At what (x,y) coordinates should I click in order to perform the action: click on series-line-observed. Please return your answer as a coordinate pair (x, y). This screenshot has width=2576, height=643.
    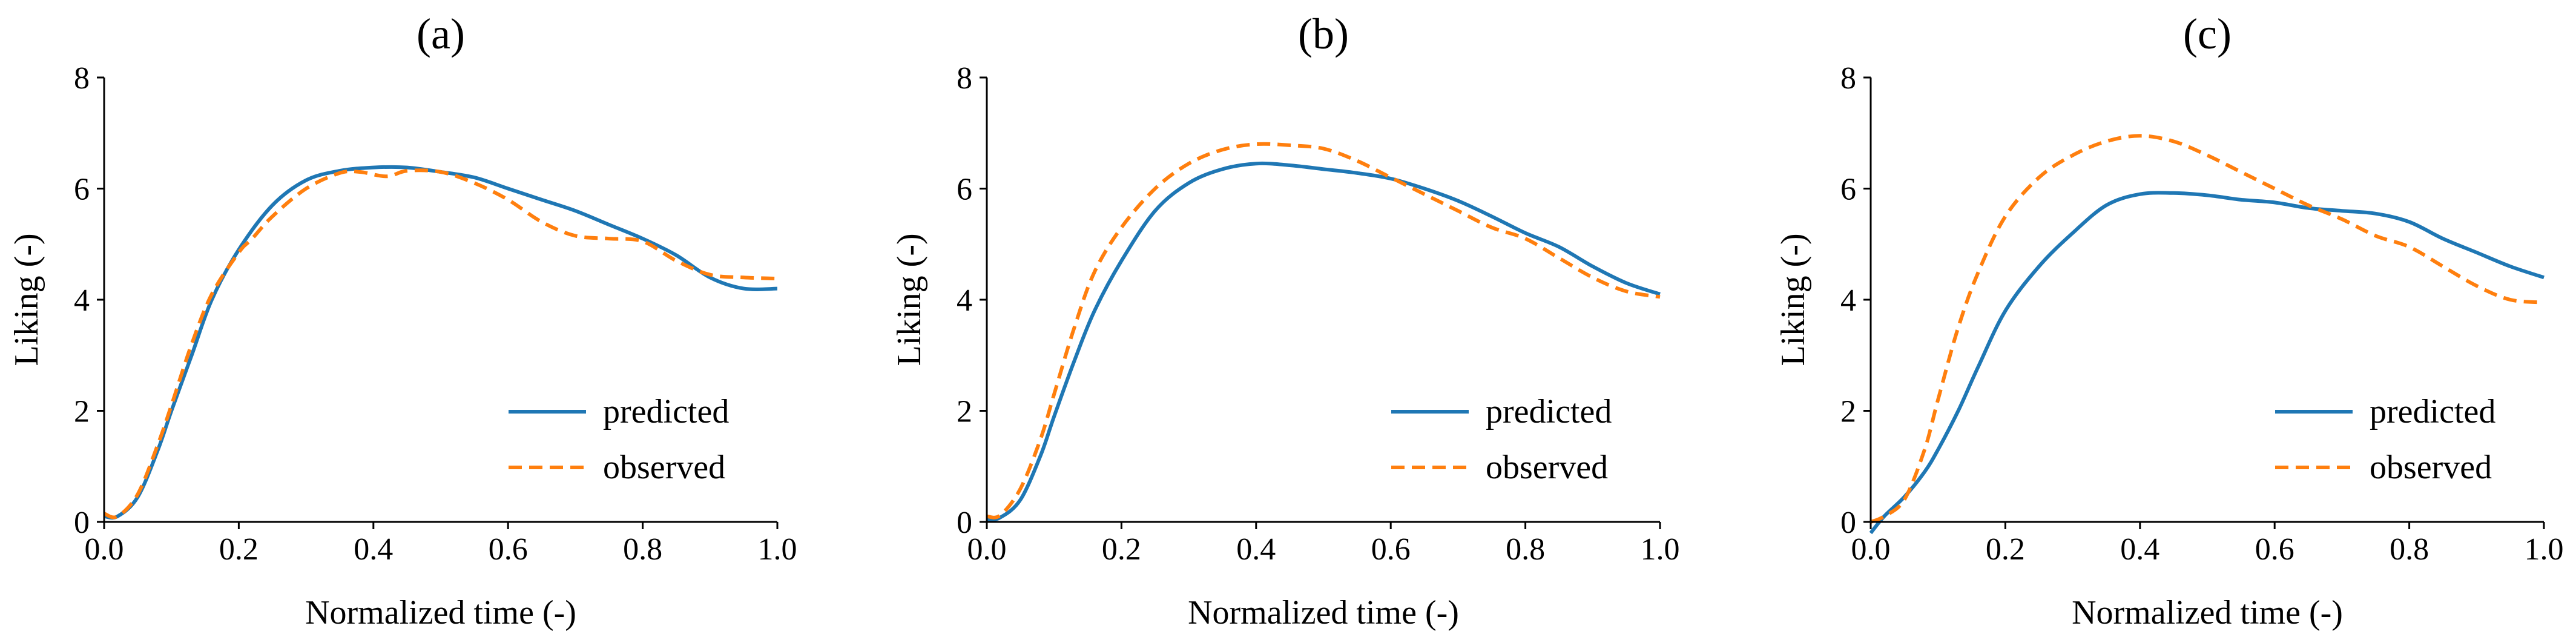
    Looking at the image, I should click on (440, 343).